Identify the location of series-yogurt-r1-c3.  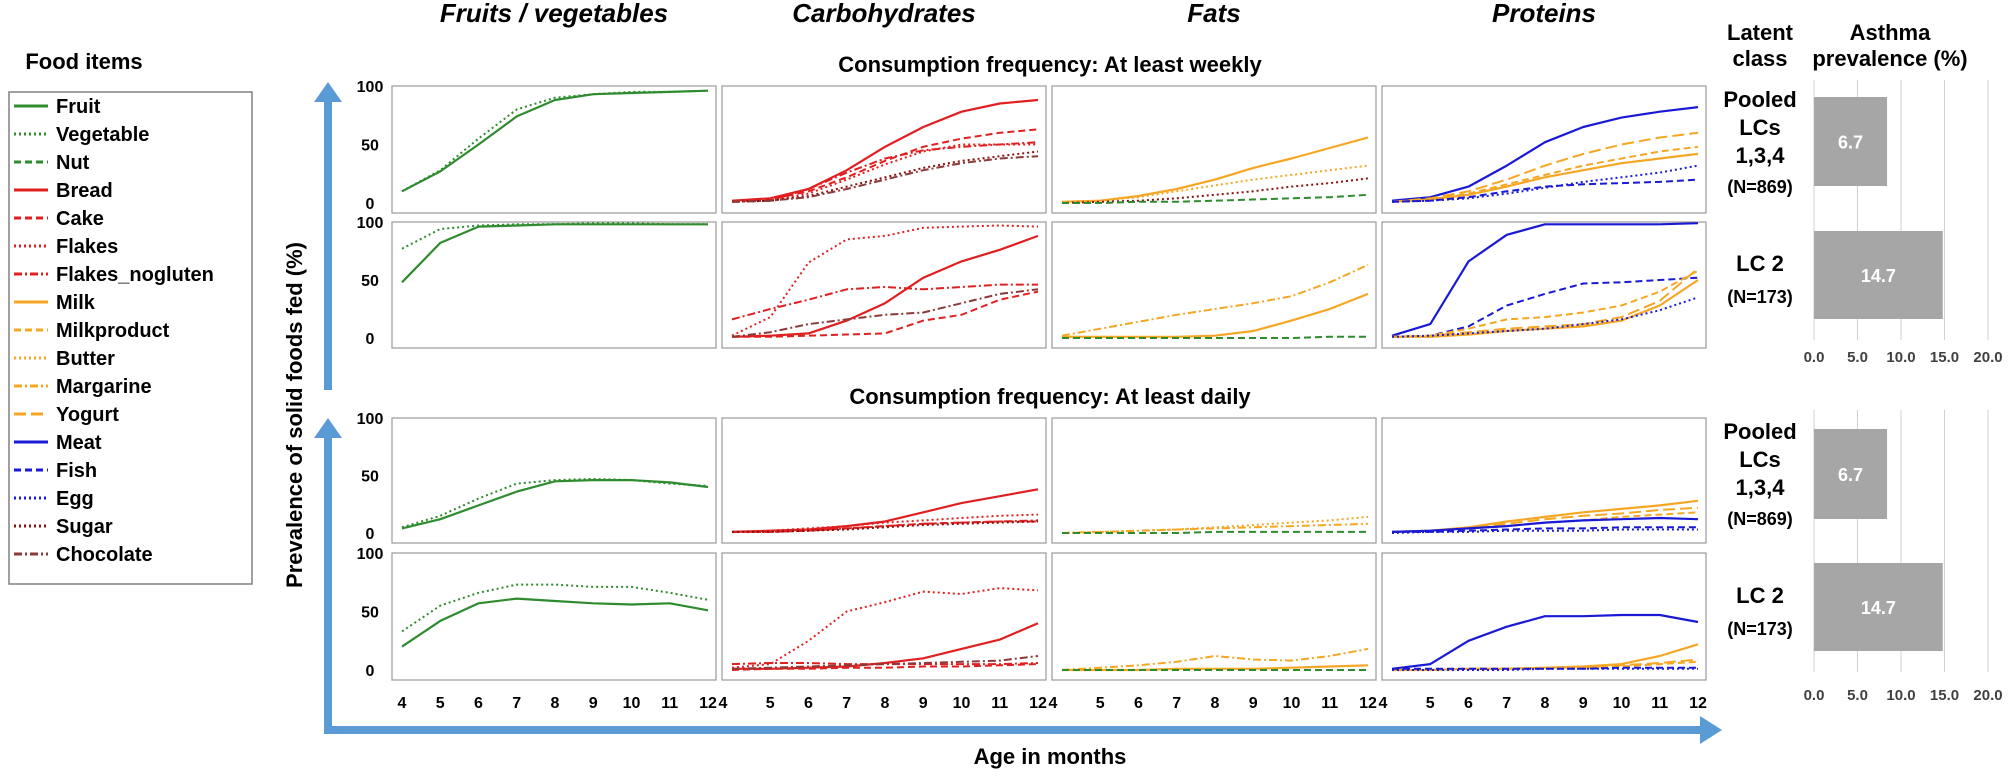
(1545, 302).